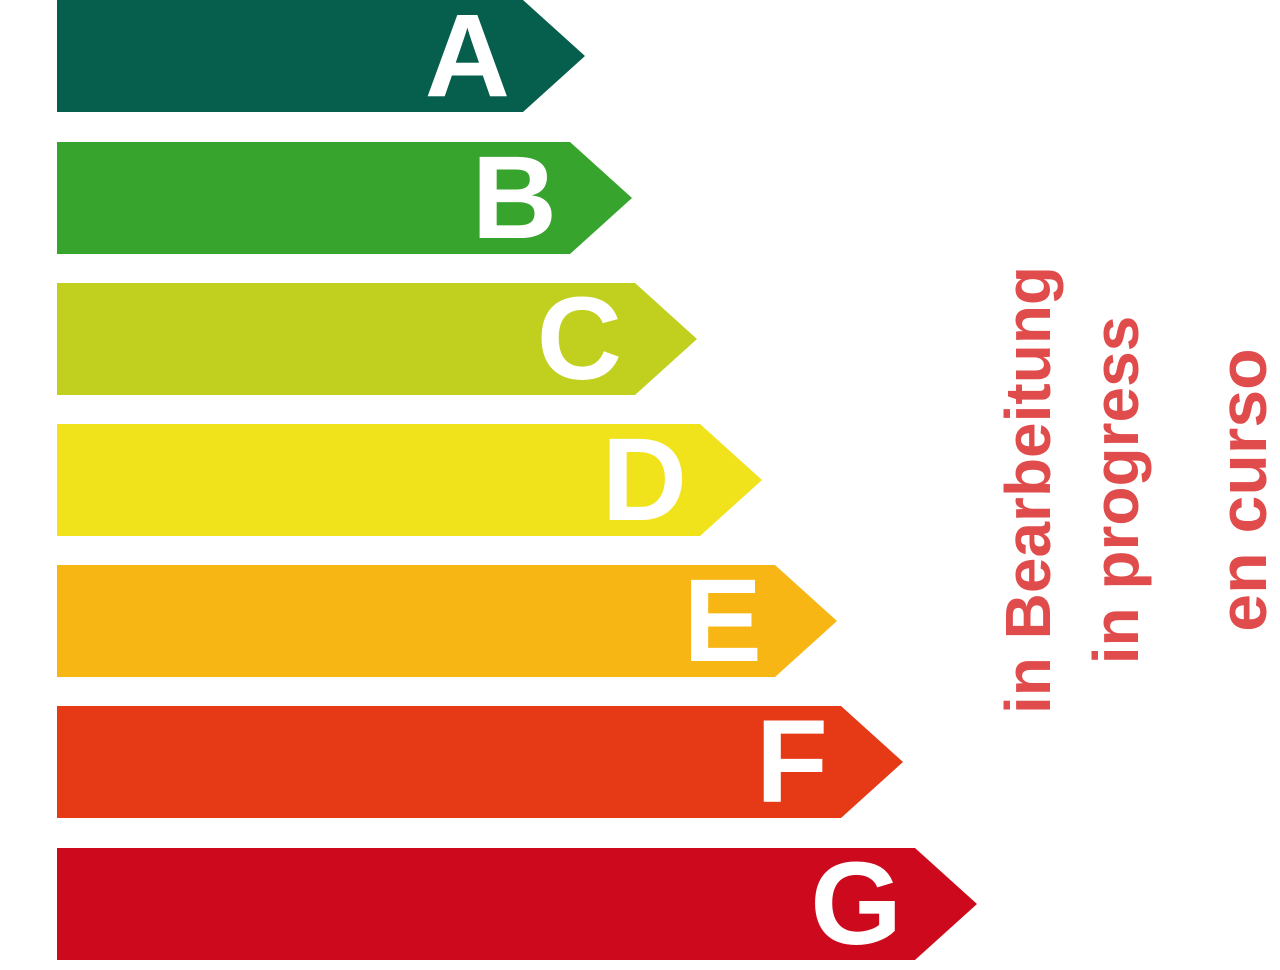  I want to click on band-letter: E, so click(722, 621).